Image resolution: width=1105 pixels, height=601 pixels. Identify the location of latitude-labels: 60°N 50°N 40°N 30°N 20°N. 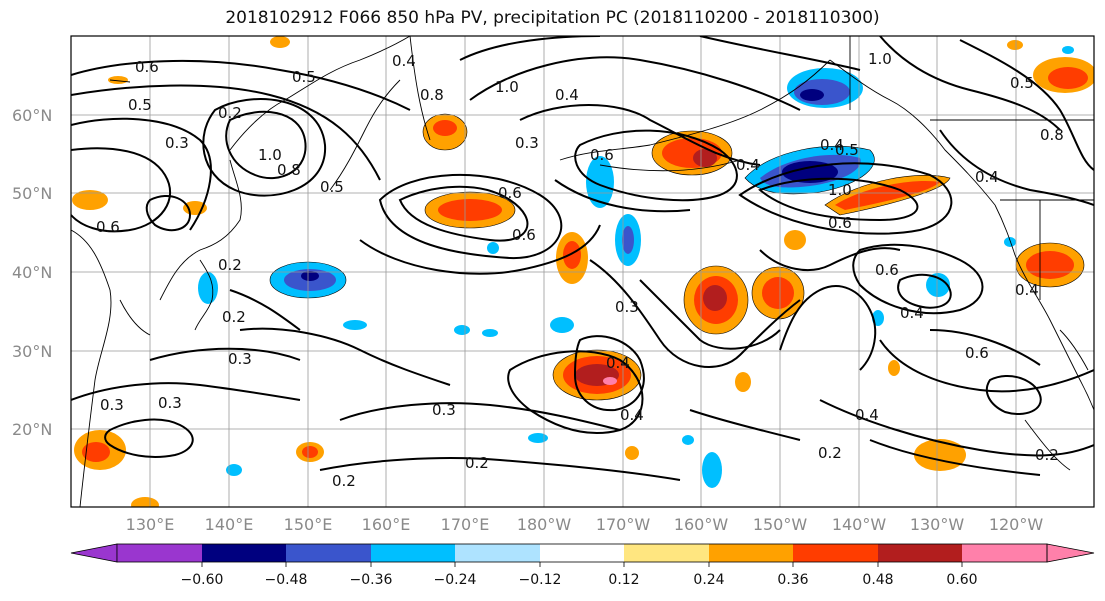
(32, 272).